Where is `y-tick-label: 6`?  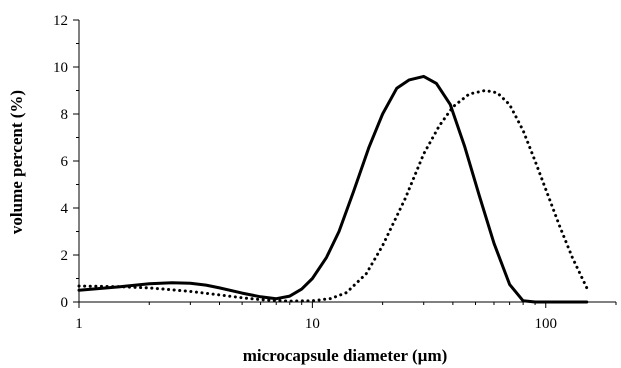
y-tick-label: 6 is located at coordinates (65, 162).